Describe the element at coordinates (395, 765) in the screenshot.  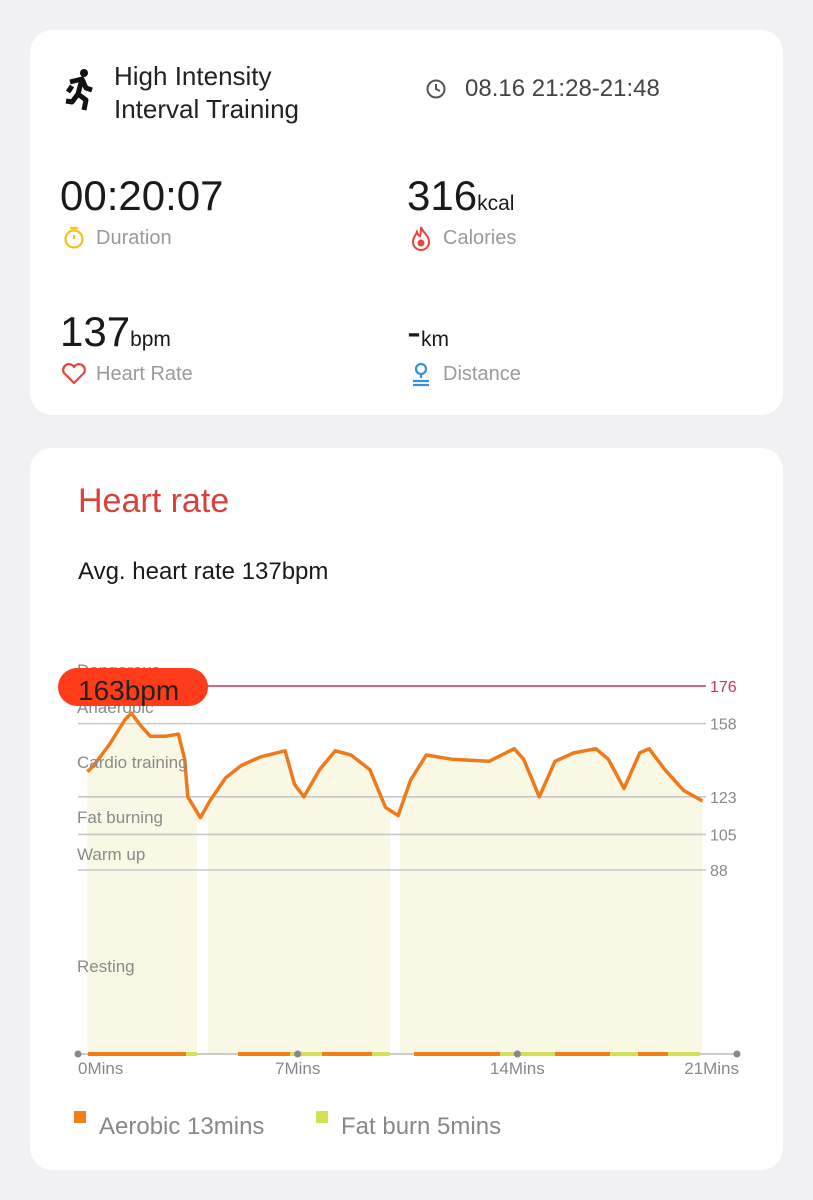
I see `heart-rate-line` at that location.